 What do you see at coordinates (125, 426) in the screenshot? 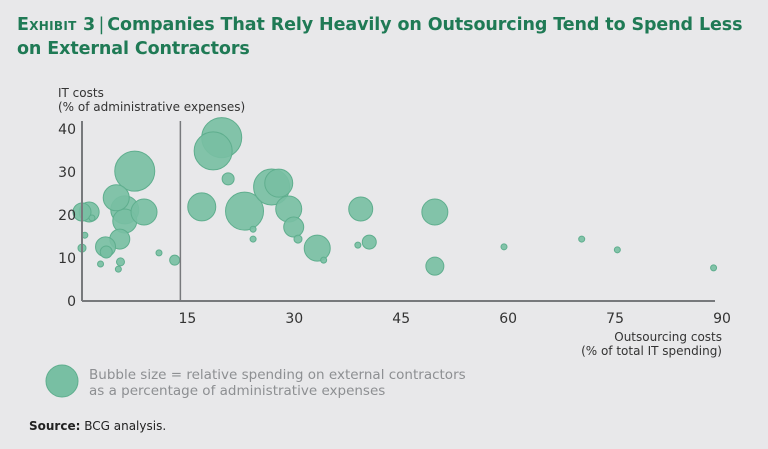
I see `source-text: BCG analysis.` at bounding box center [125, 426].